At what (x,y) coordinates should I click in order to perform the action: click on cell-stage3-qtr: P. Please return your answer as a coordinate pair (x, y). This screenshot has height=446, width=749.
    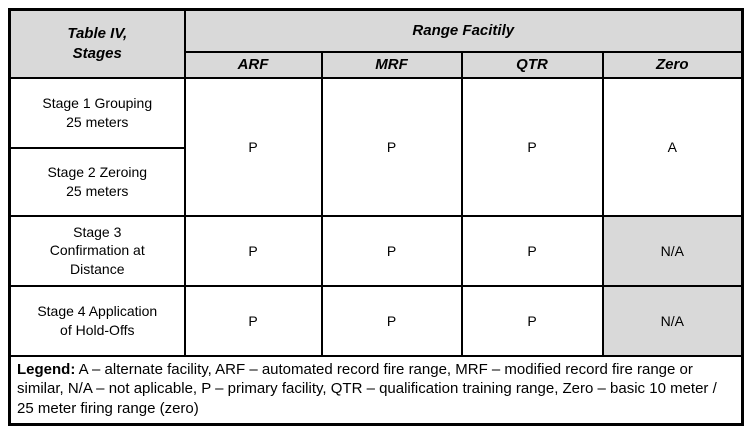
    Looking at the image, I should click on (532, 250).